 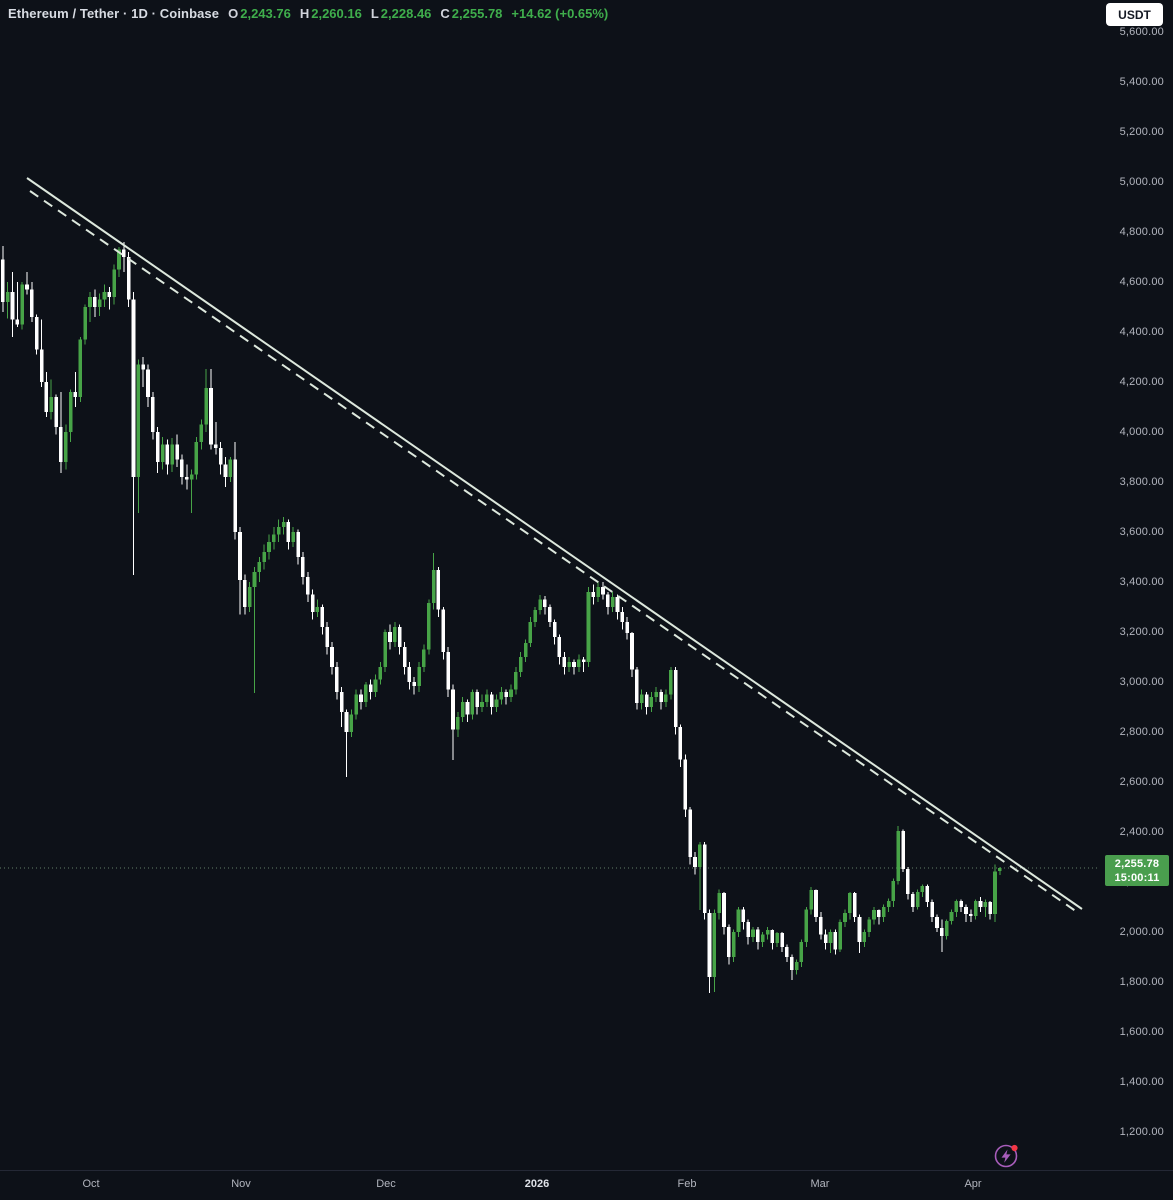 I want to click on price-tick-label: 3,600.00, so click(x=1141, y=532).